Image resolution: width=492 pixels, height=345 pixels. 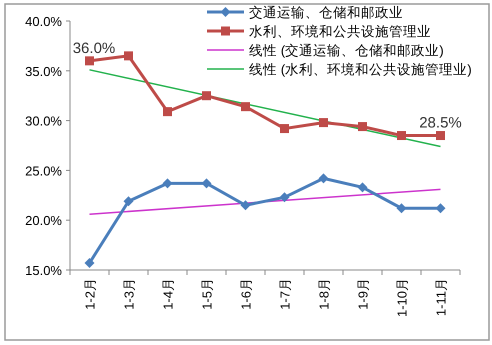 What do you see at coordinates (324, 294) in the screenshot?
I see `x-tick-label: 1-8月` at bounding box center [324, 294].